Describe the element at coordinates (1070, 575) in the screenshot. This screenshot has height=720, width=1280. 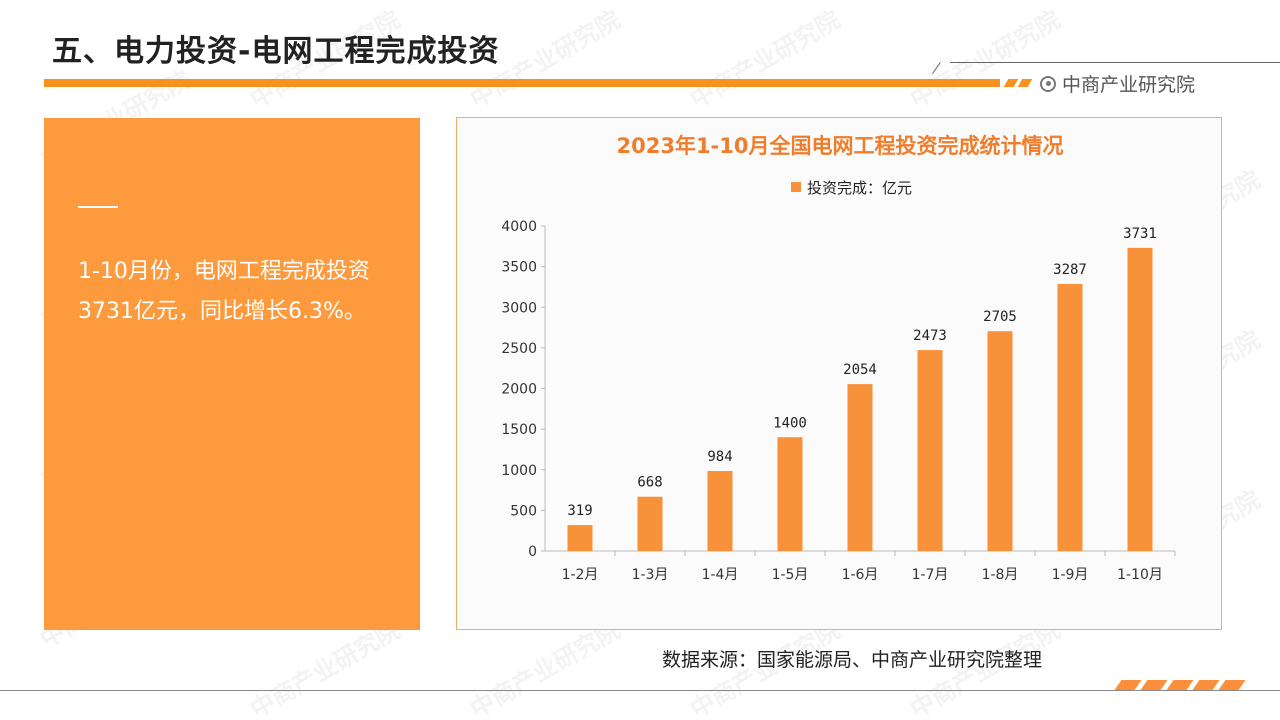
I see `x-tick-label: 1-9月` at that location.